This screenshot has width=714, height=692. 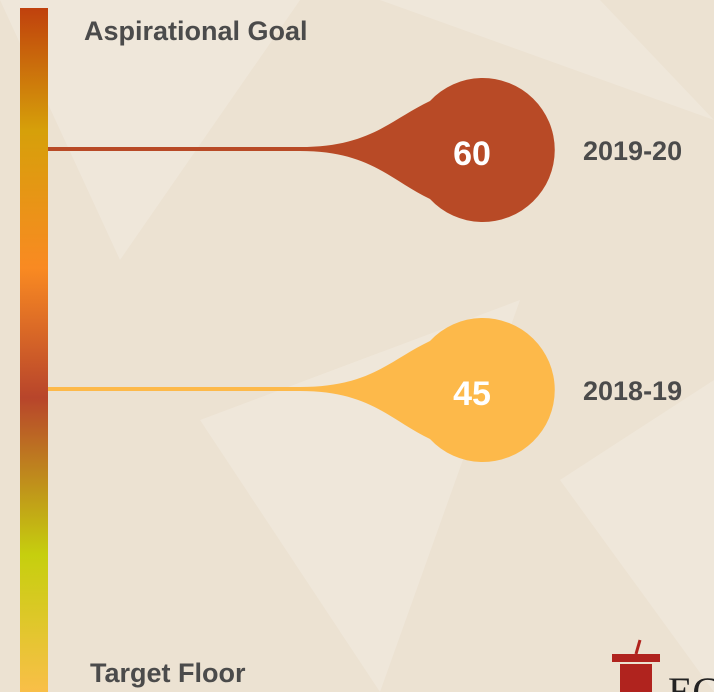 I want to click on marker-value: 45, so click(x=472, y=394).